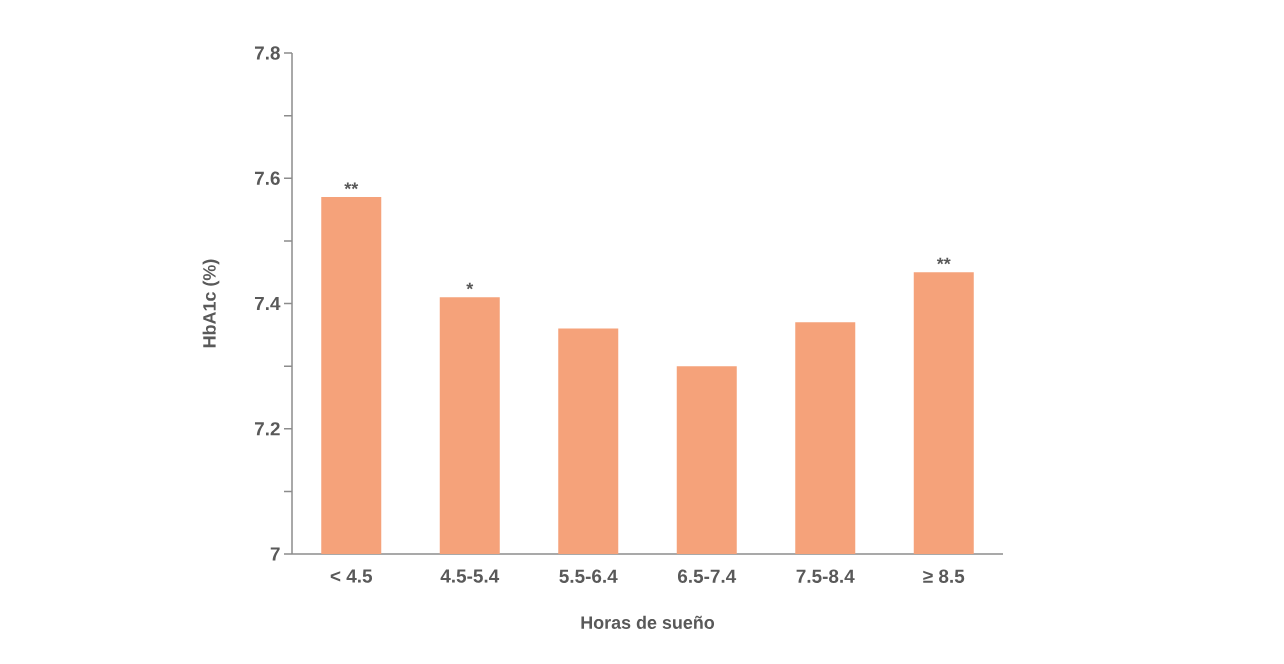  Describe the element at coordinates (267, 429) in the screenshot. I see `y-tick-label: 7.2` at that location.